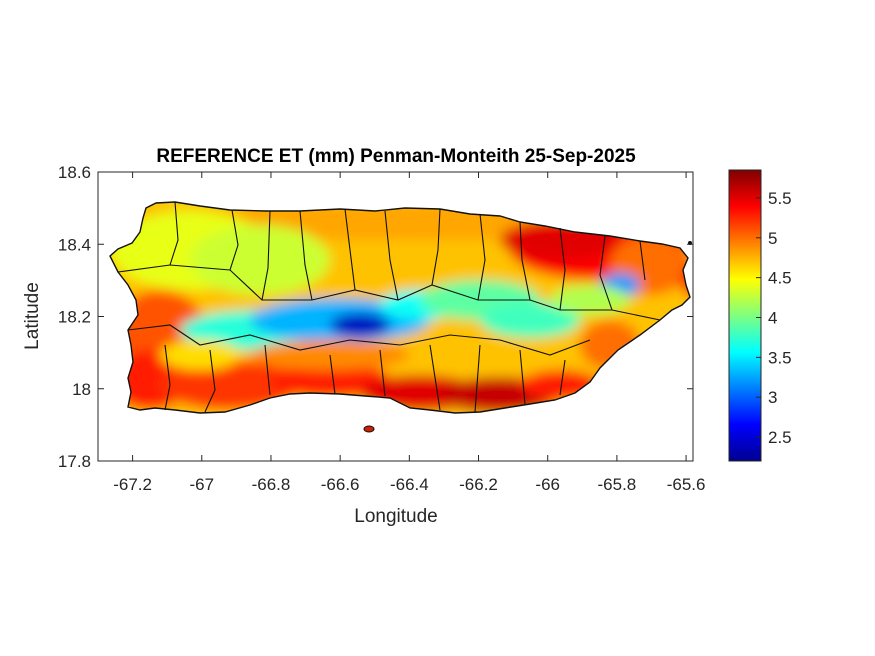  Describe the element at coordinates (409, 484) in the screenshot. I see `x-tick-label: -66.4` at that location.